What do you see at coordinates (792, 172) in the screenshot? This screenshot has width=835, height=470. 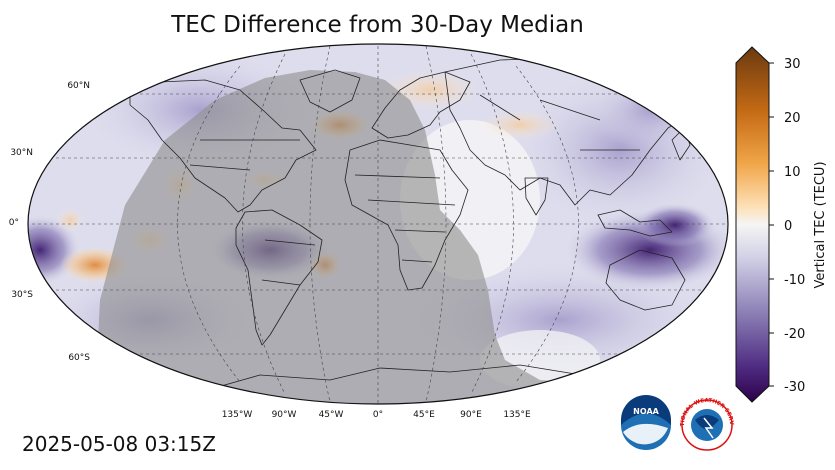 I see `colorbar-tick: 10` at bounding box center [792, 172].